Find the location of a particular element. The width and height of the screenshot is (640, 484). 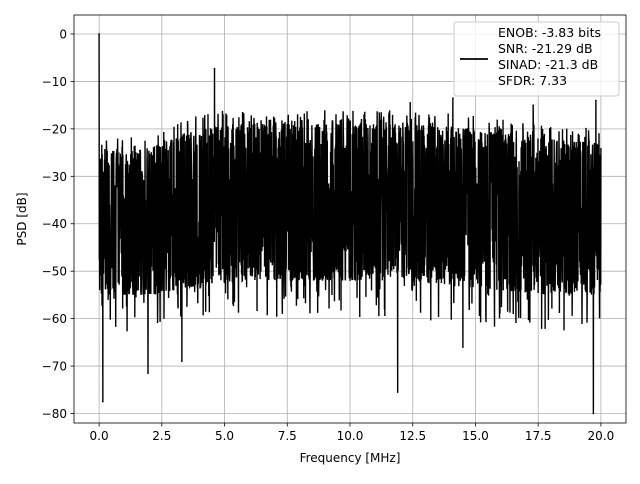

x-tick-label: 7.5 is located at coordinates (287, 436).